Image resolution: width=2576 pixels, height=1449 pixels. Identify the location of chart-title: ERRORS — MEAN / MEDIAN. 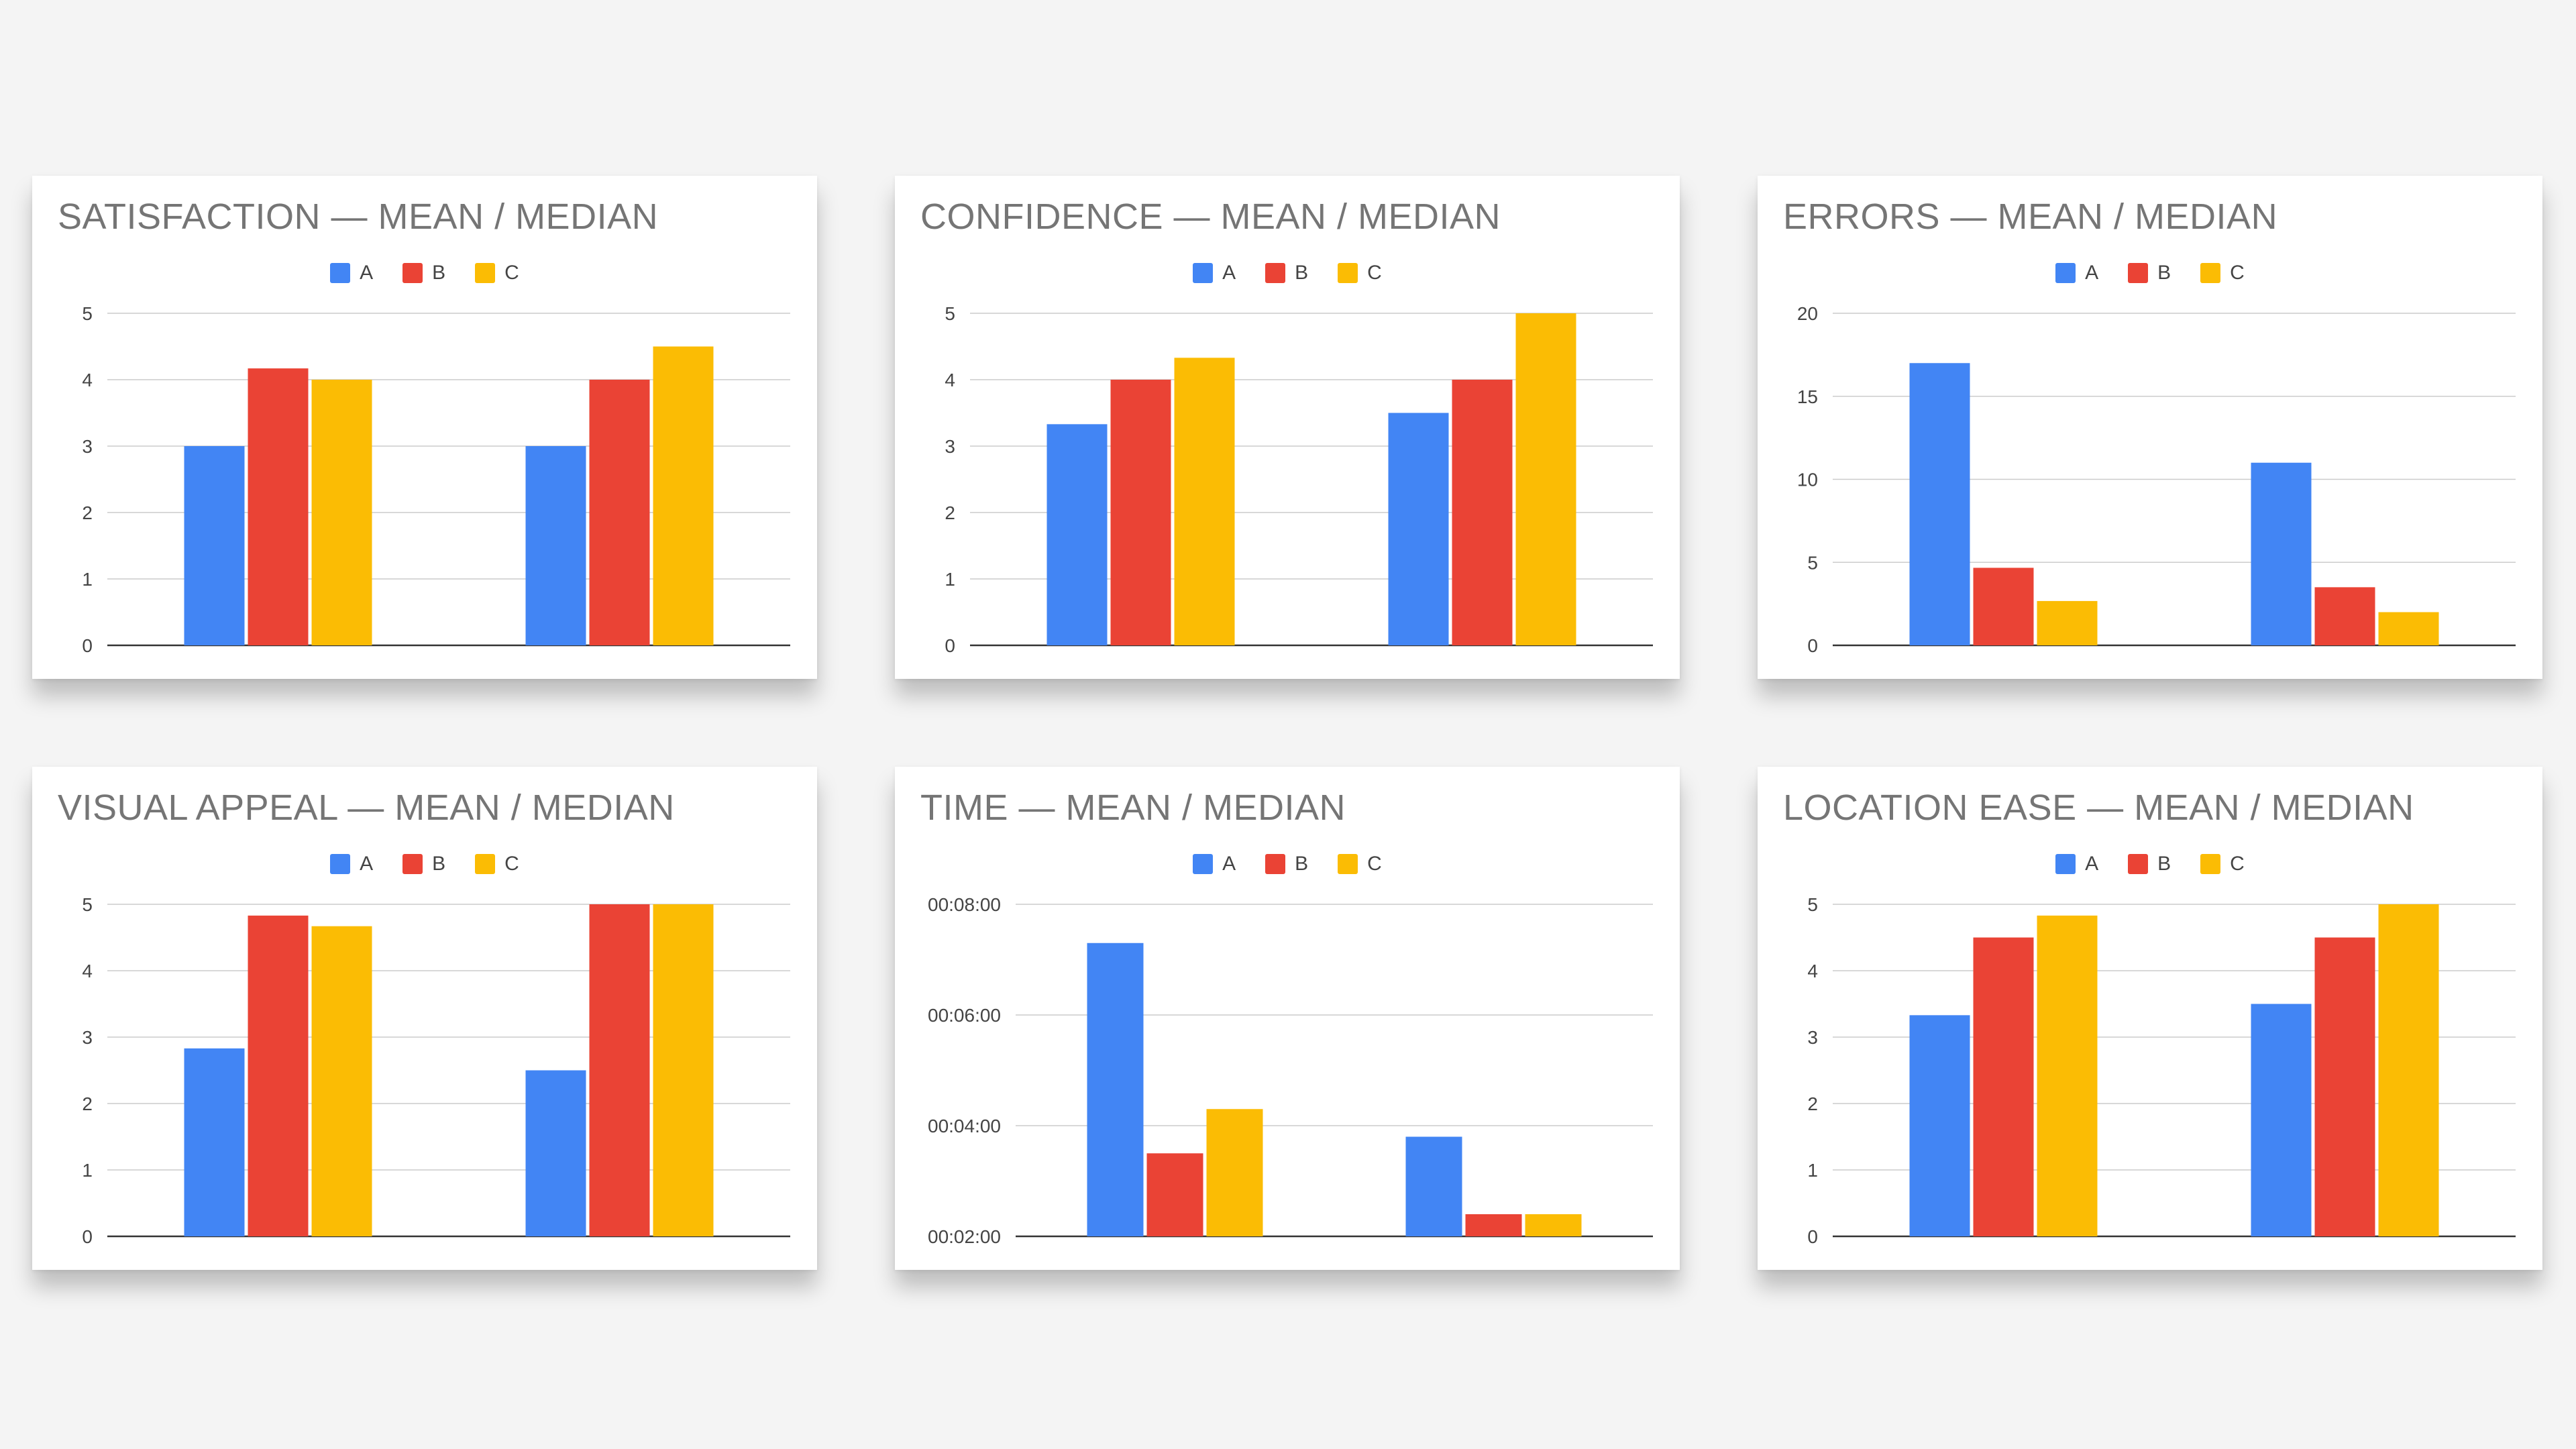
(2030, 217).